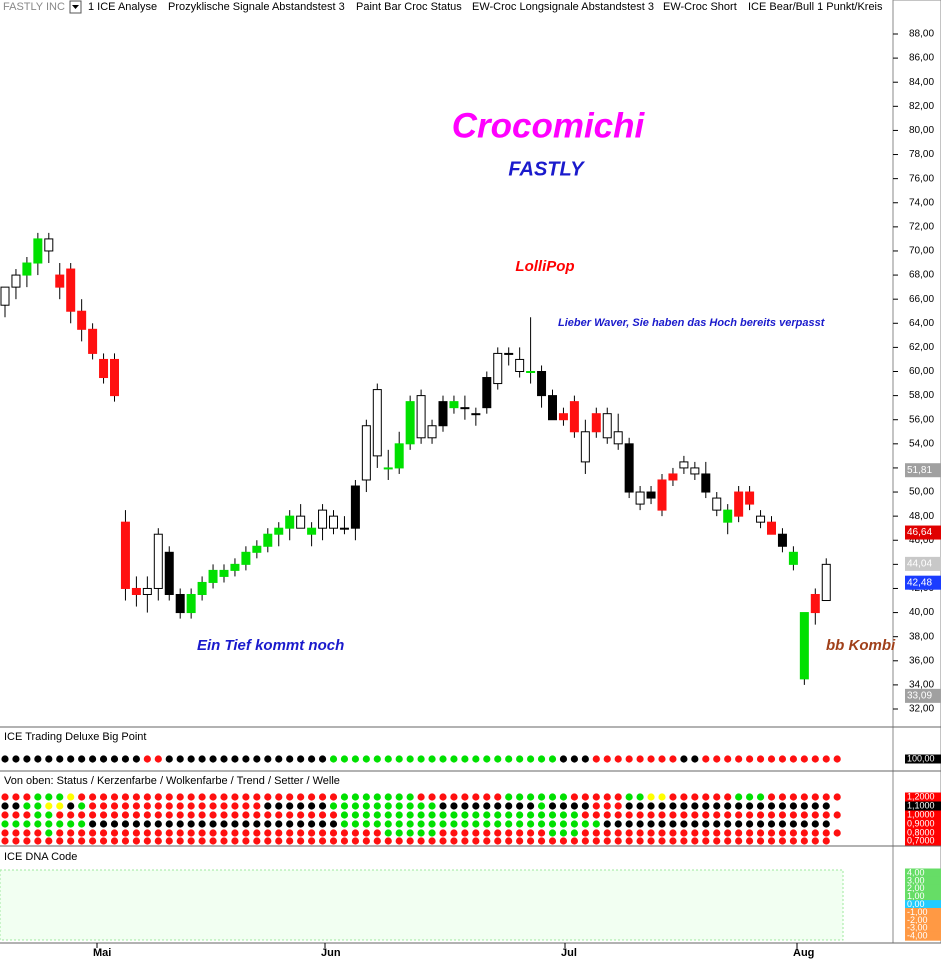 This screenshot has height=960, width=941. I want to click on price-tag-label: 33,09, so click(919, 696).